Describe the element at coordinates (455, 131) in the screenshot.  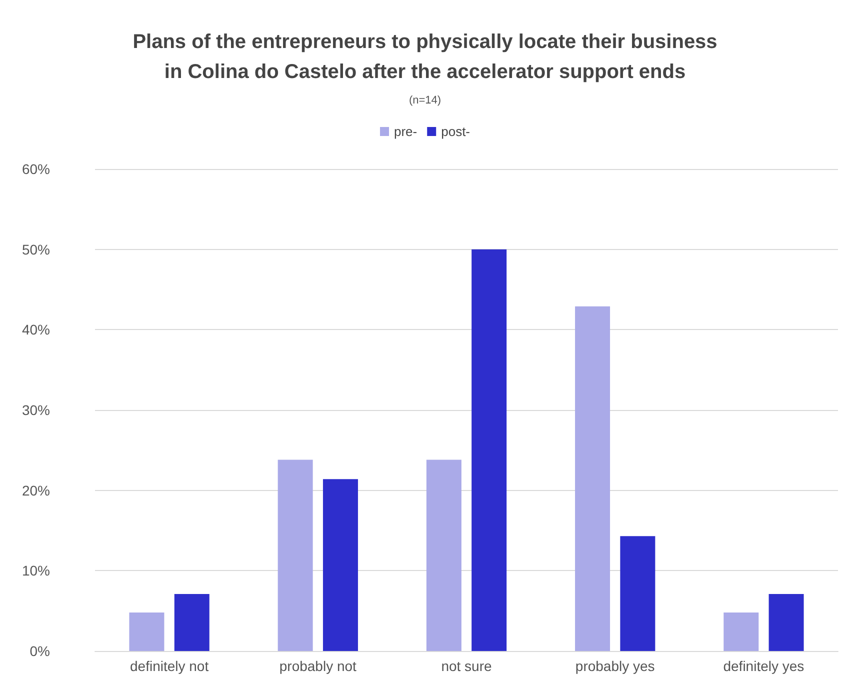
I see `legend-label: post-` at that location.